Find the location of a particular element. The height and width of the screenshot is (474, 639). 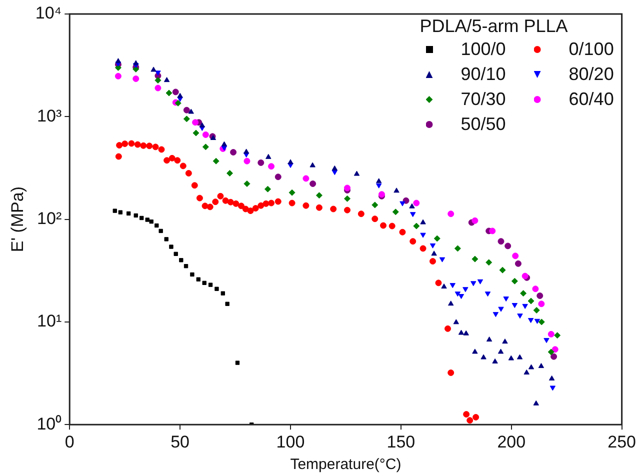

x-tick-label: 200 is located at coordinates (511, 442).